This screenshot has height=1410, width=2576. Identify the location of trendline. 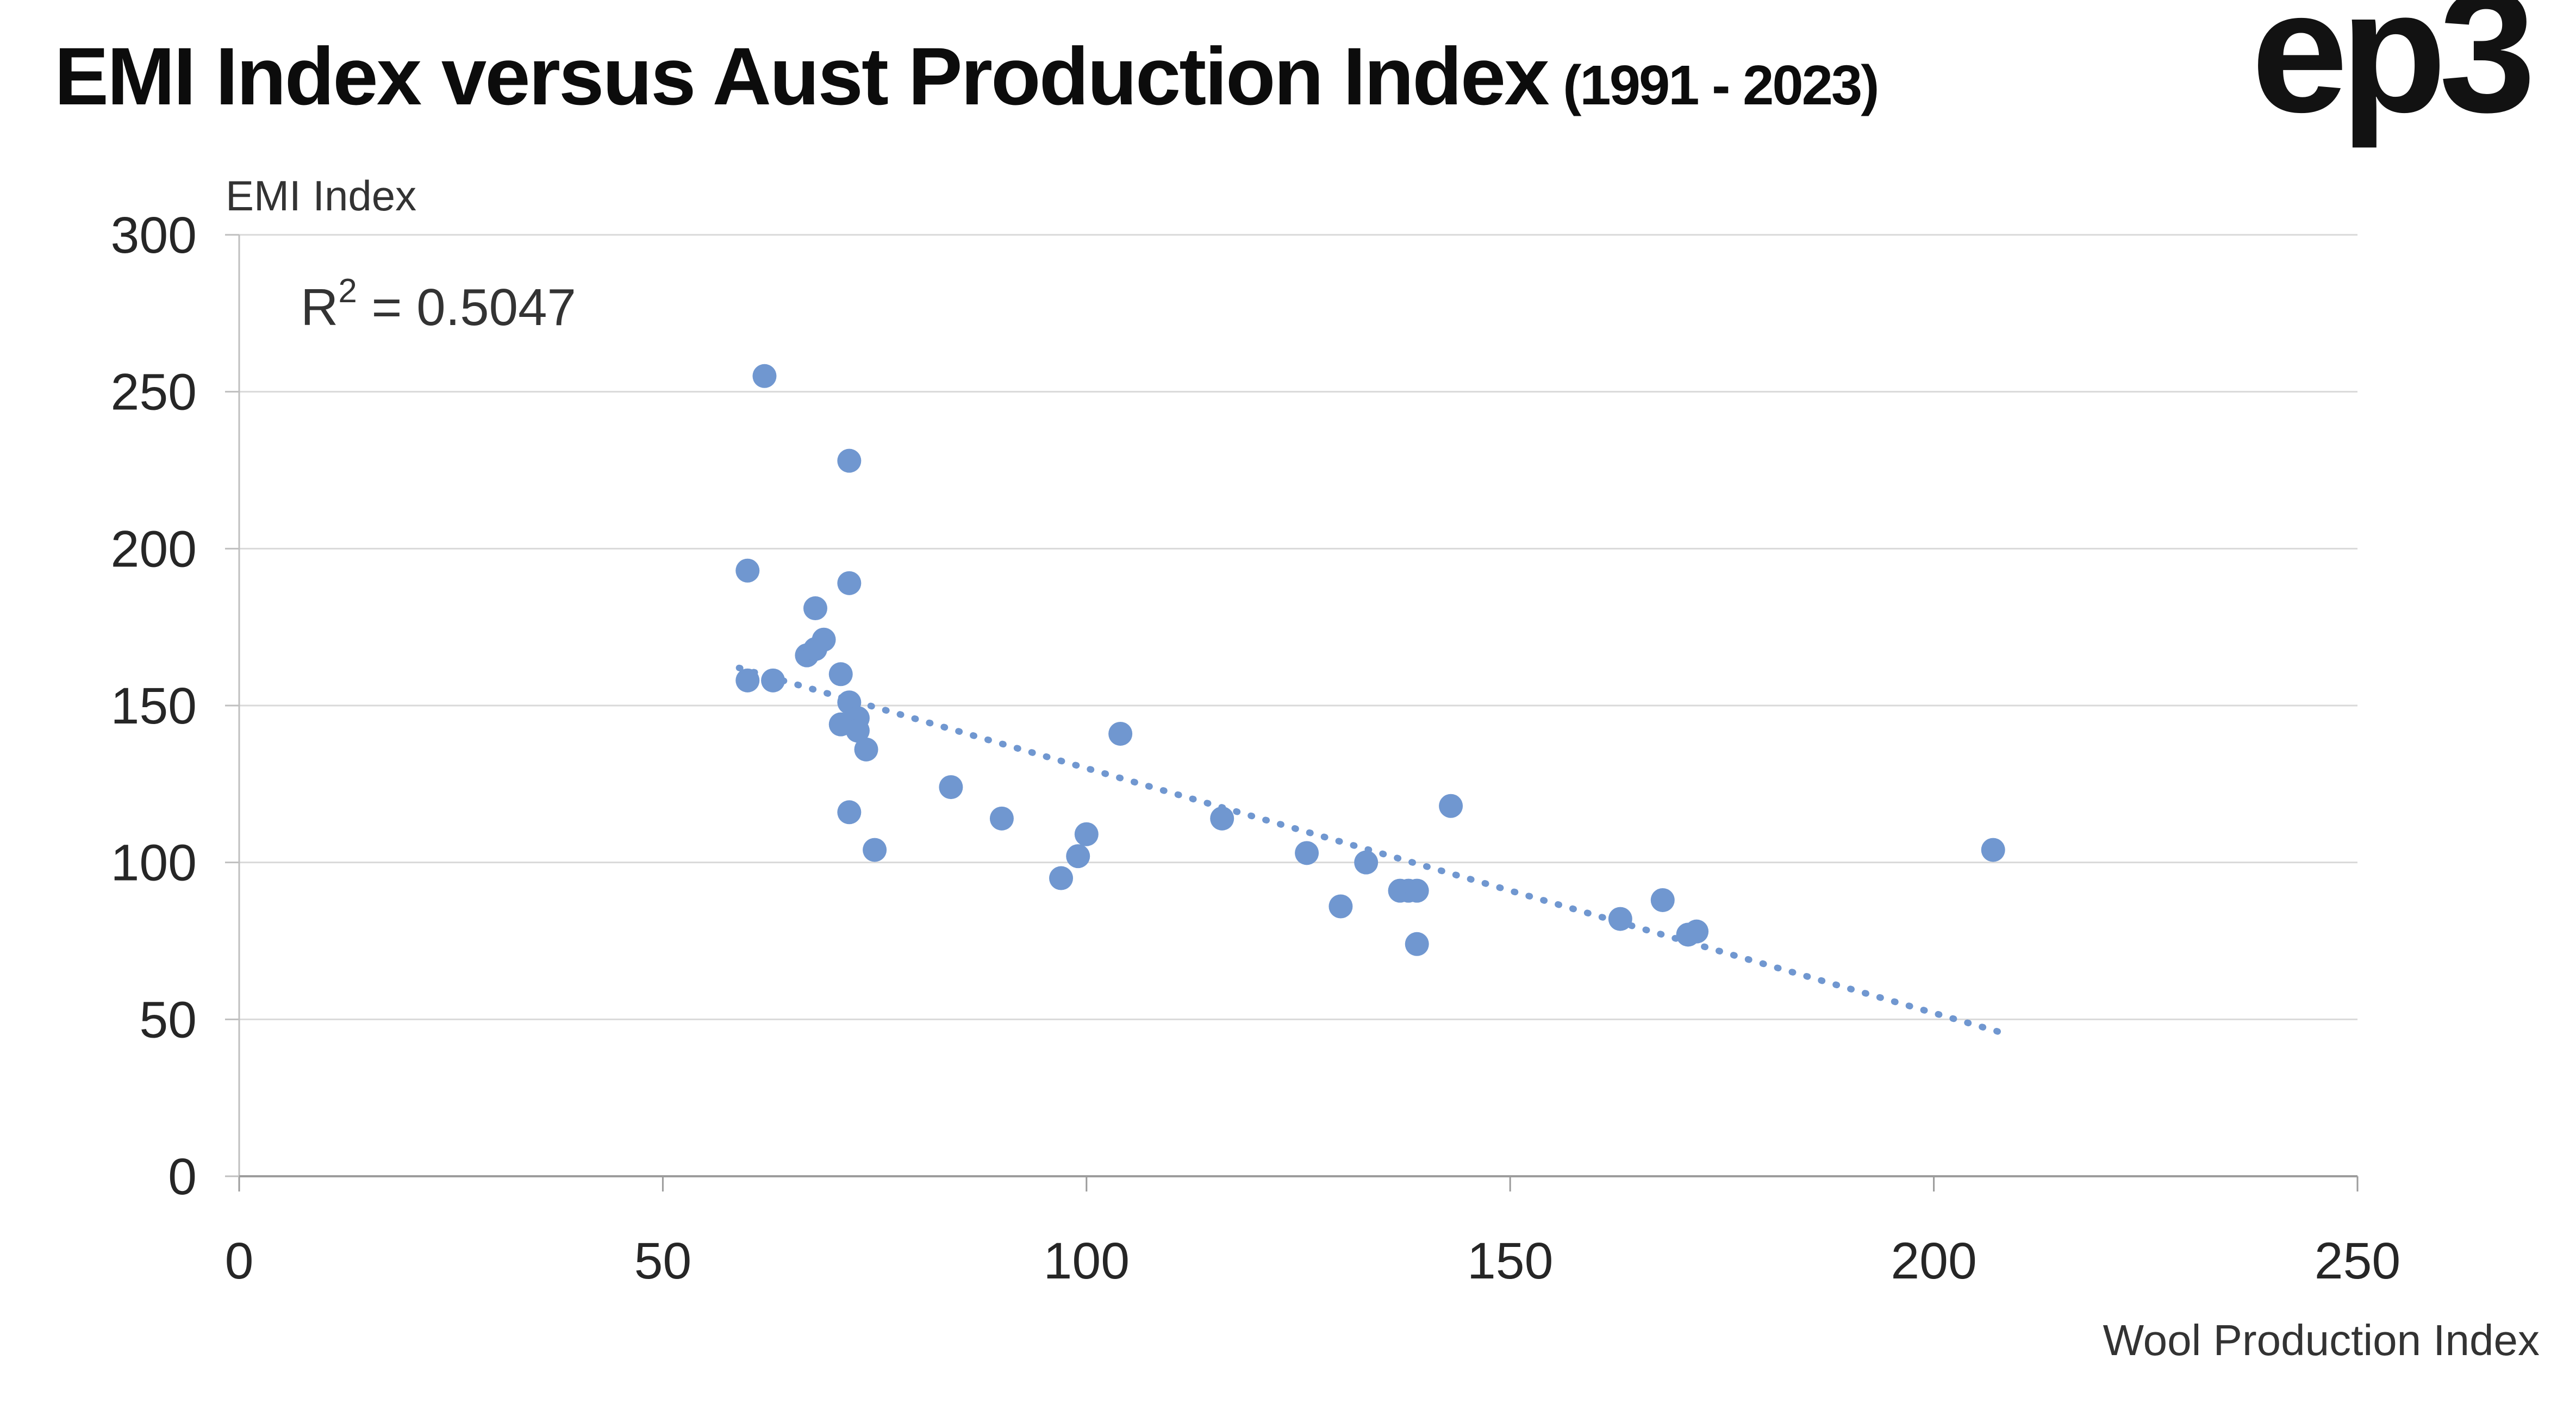
(1374, 851).